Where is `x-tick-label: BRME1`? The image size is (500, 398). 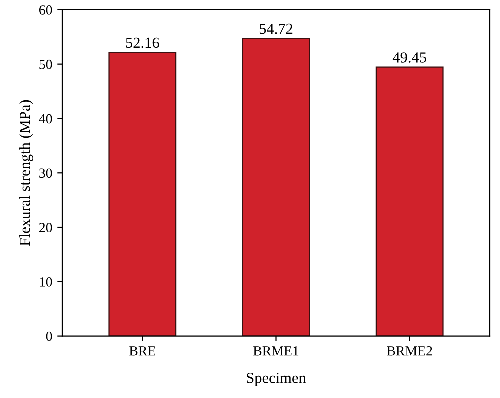 x-tick-label: BRME1 is located at coordinates (276, 351).